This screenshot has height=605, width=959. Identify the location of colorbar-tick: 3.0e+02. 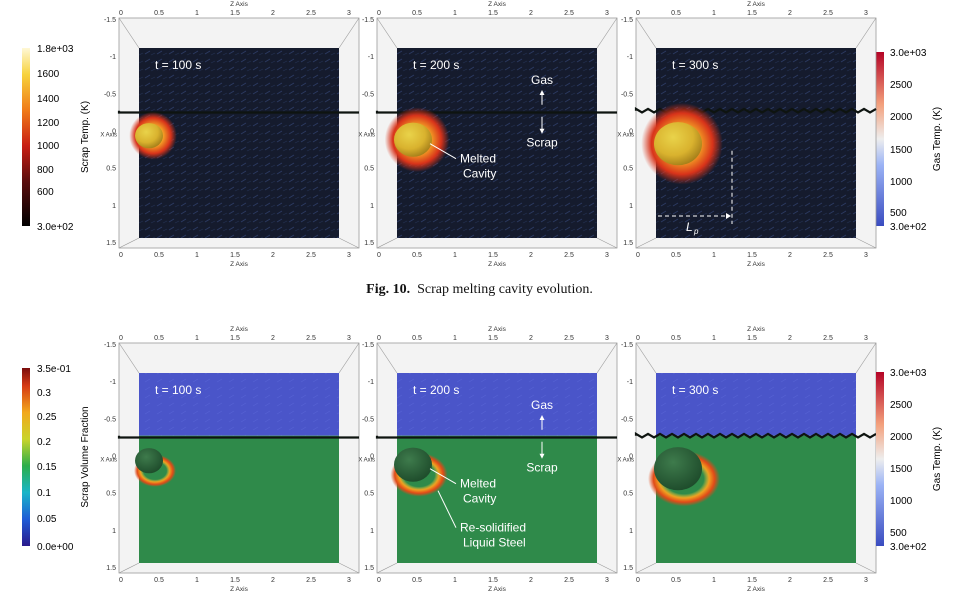
(908, 547).